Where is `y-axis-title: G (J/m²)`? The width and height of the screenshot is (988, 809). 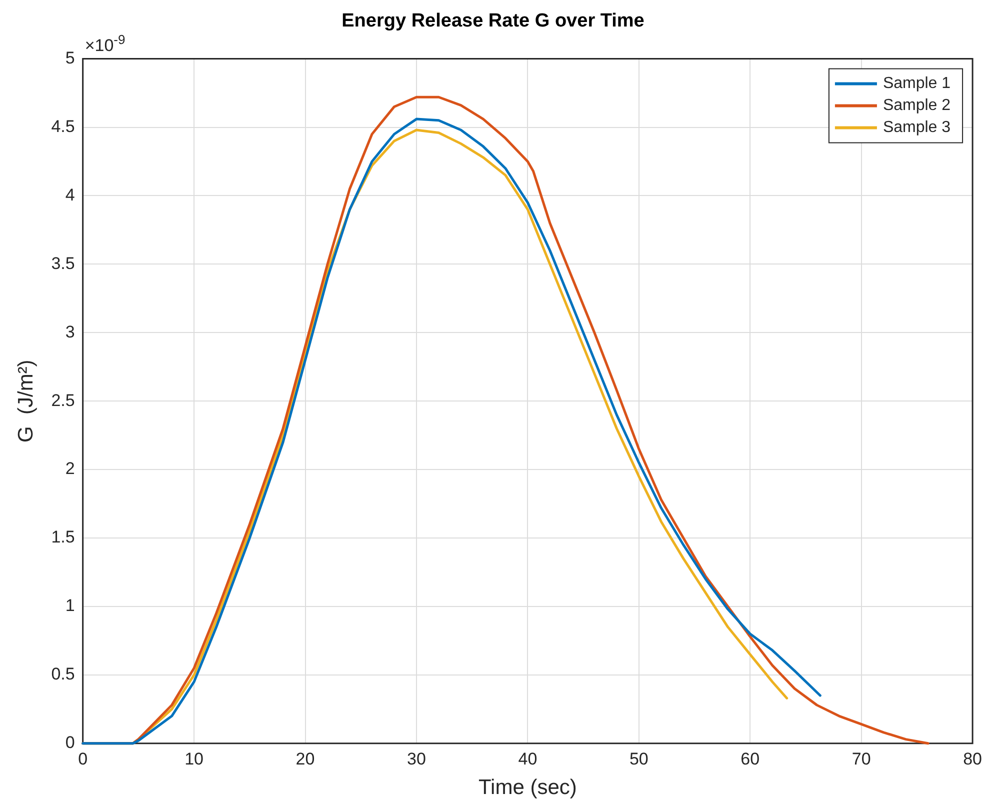 y-axis-title: G (J/m²) is located at coordinates (26, 401).